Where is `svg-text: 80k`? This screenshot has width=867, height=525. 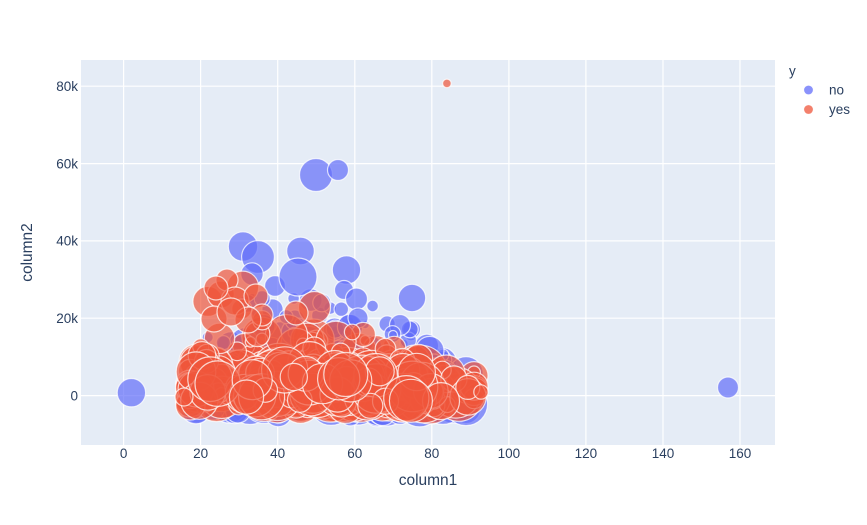
svg-text: 80k is located at coordinates (67, 86).